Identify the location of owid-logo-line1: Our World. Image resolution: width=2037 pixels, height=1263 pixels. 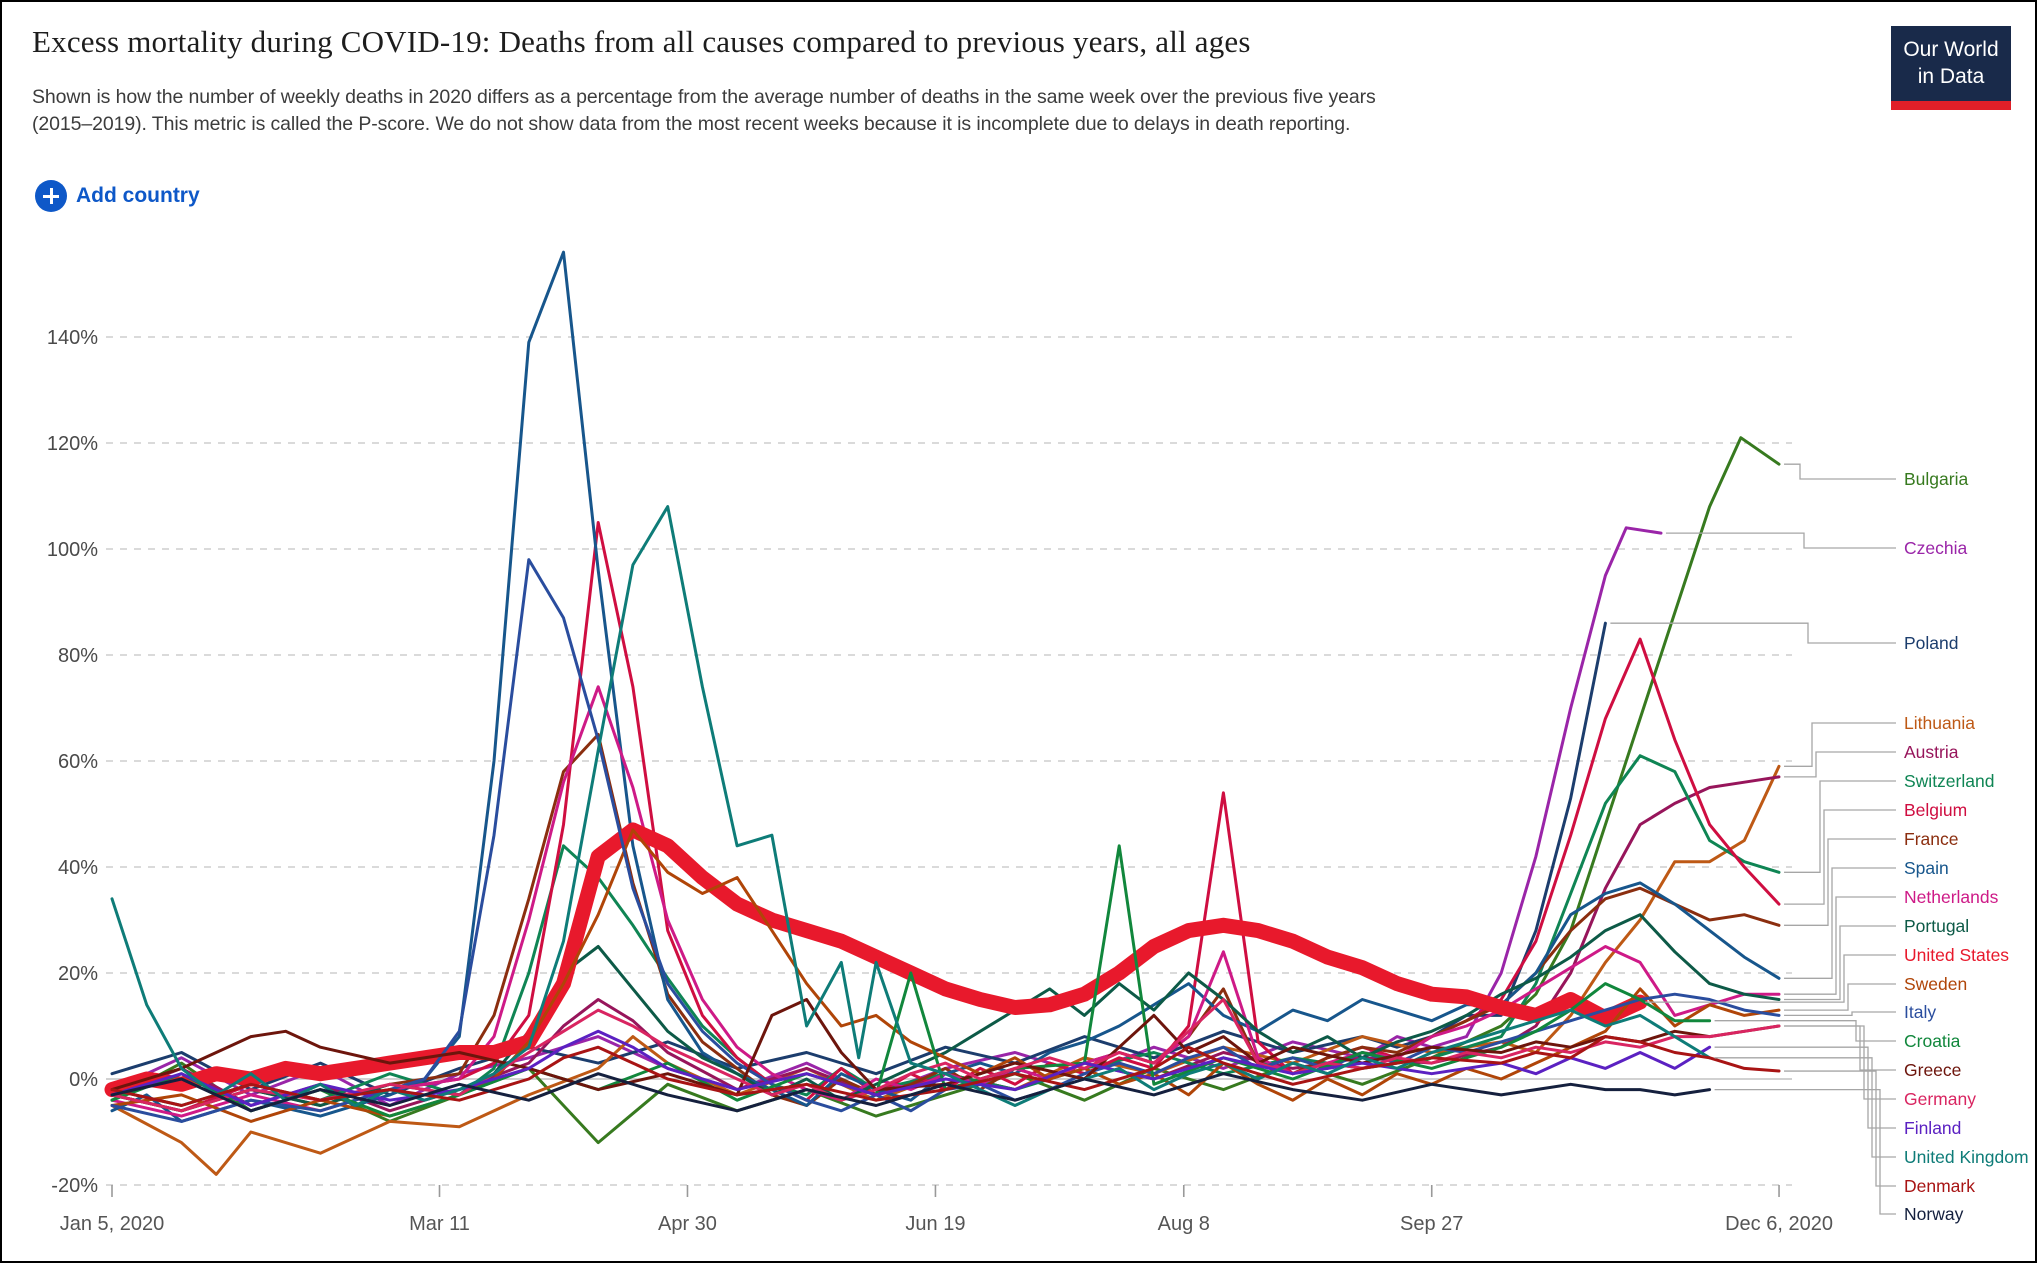
(1951, 50).